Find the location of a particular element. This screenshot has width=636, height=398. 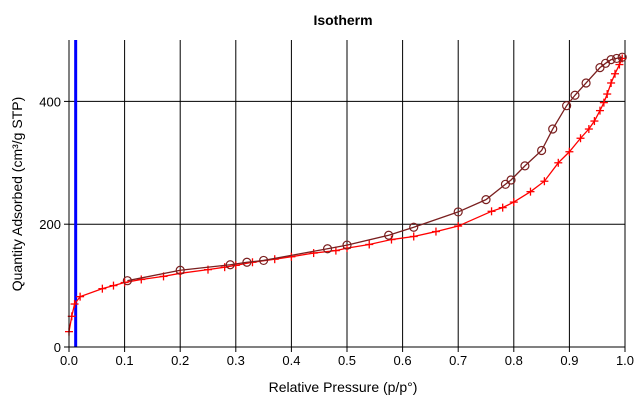

x-tick-label: 0.3 is located at coordinates (236, 360).